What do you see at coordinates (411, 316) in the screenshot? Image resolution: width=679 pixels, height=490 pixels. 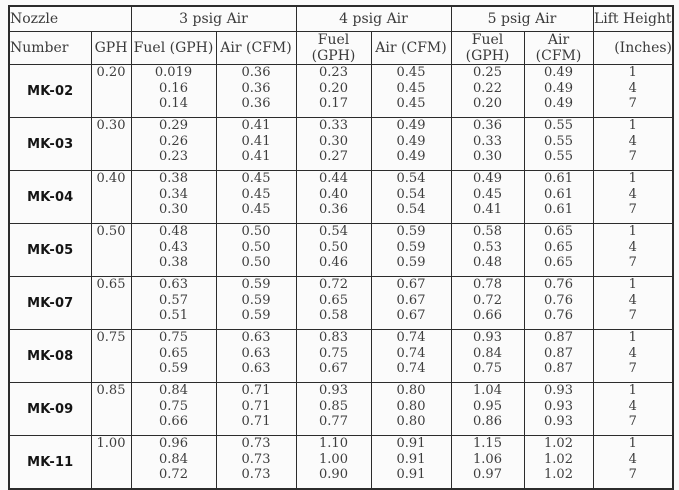 I see `value-line: 0.67` at bounding box center [411, 316].